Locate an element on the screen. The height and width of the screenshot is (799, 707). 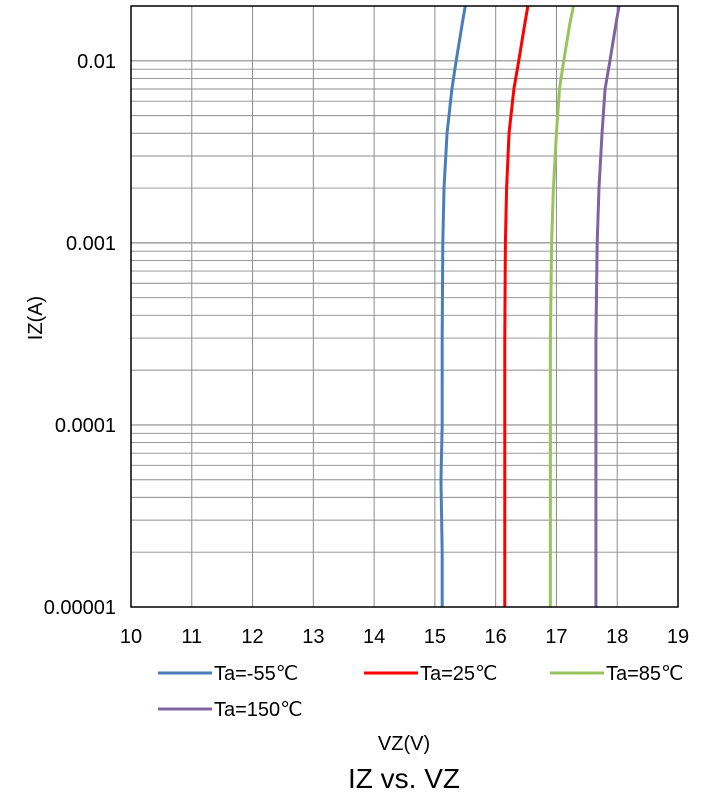
x-tick-label: 12 is located at coordinates (252, 637).